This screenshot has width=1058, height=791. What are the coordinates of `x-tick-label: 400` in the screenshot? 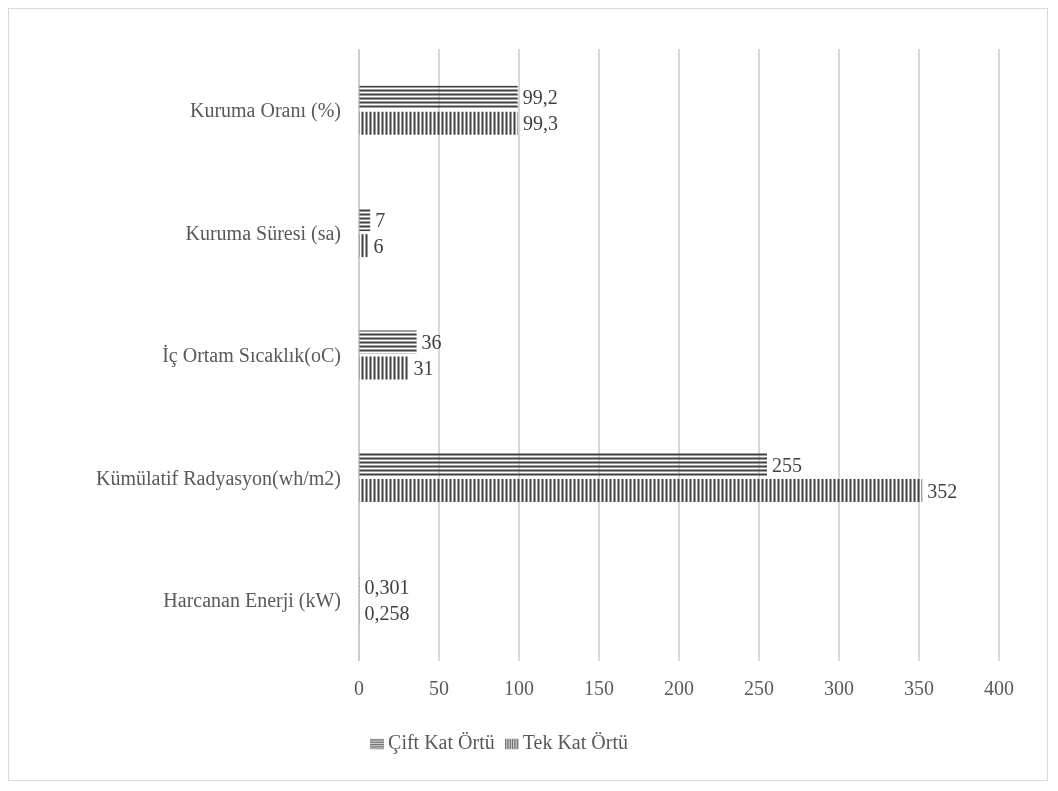 It's located at (999, 688).